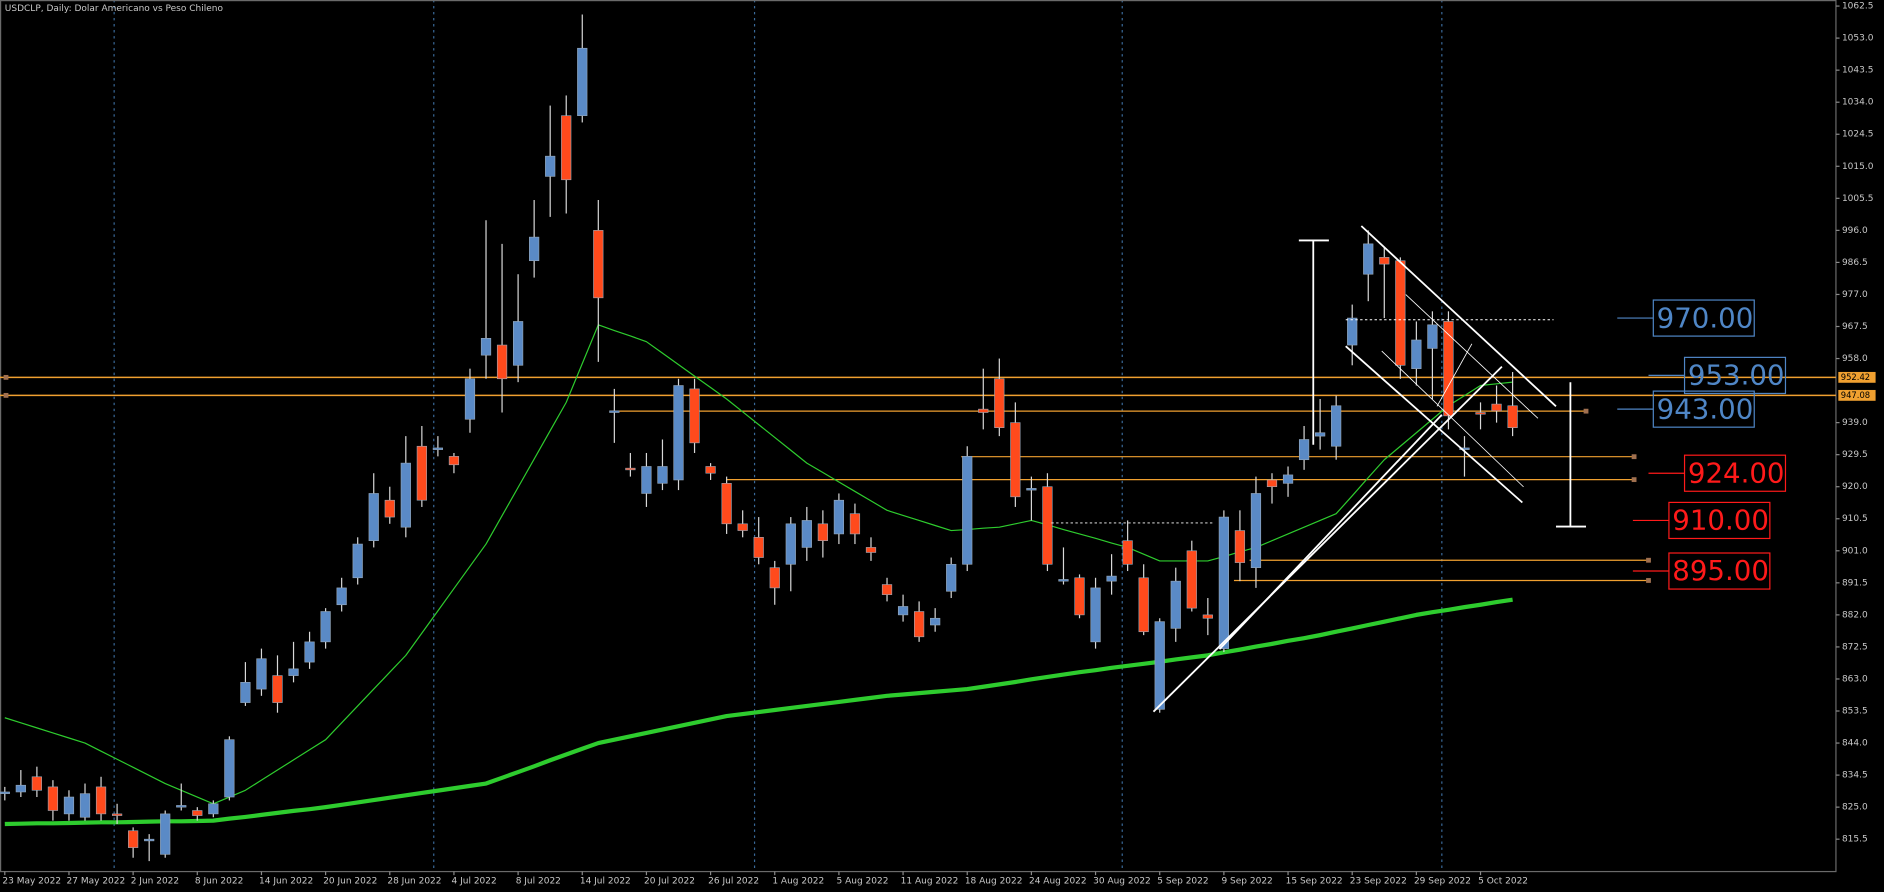 This screenshot has width=1884, height=892. I want to click on y-tick-label: 882.0, so click(1855, 615).